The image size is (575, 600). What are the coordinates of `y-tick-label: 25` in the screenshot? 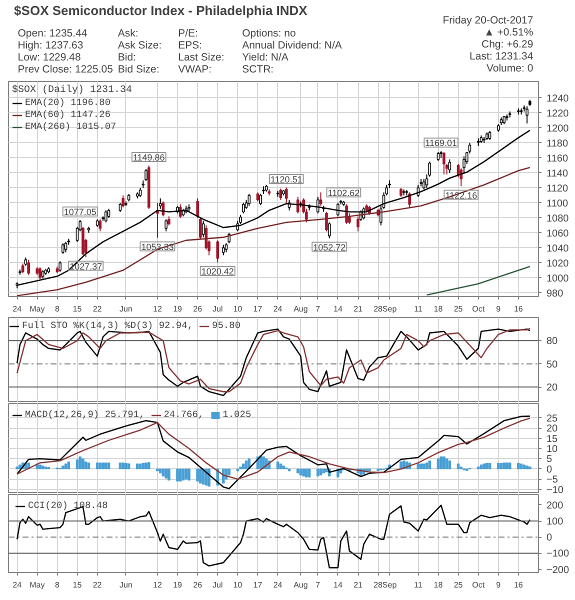 It's located at (552, 418).